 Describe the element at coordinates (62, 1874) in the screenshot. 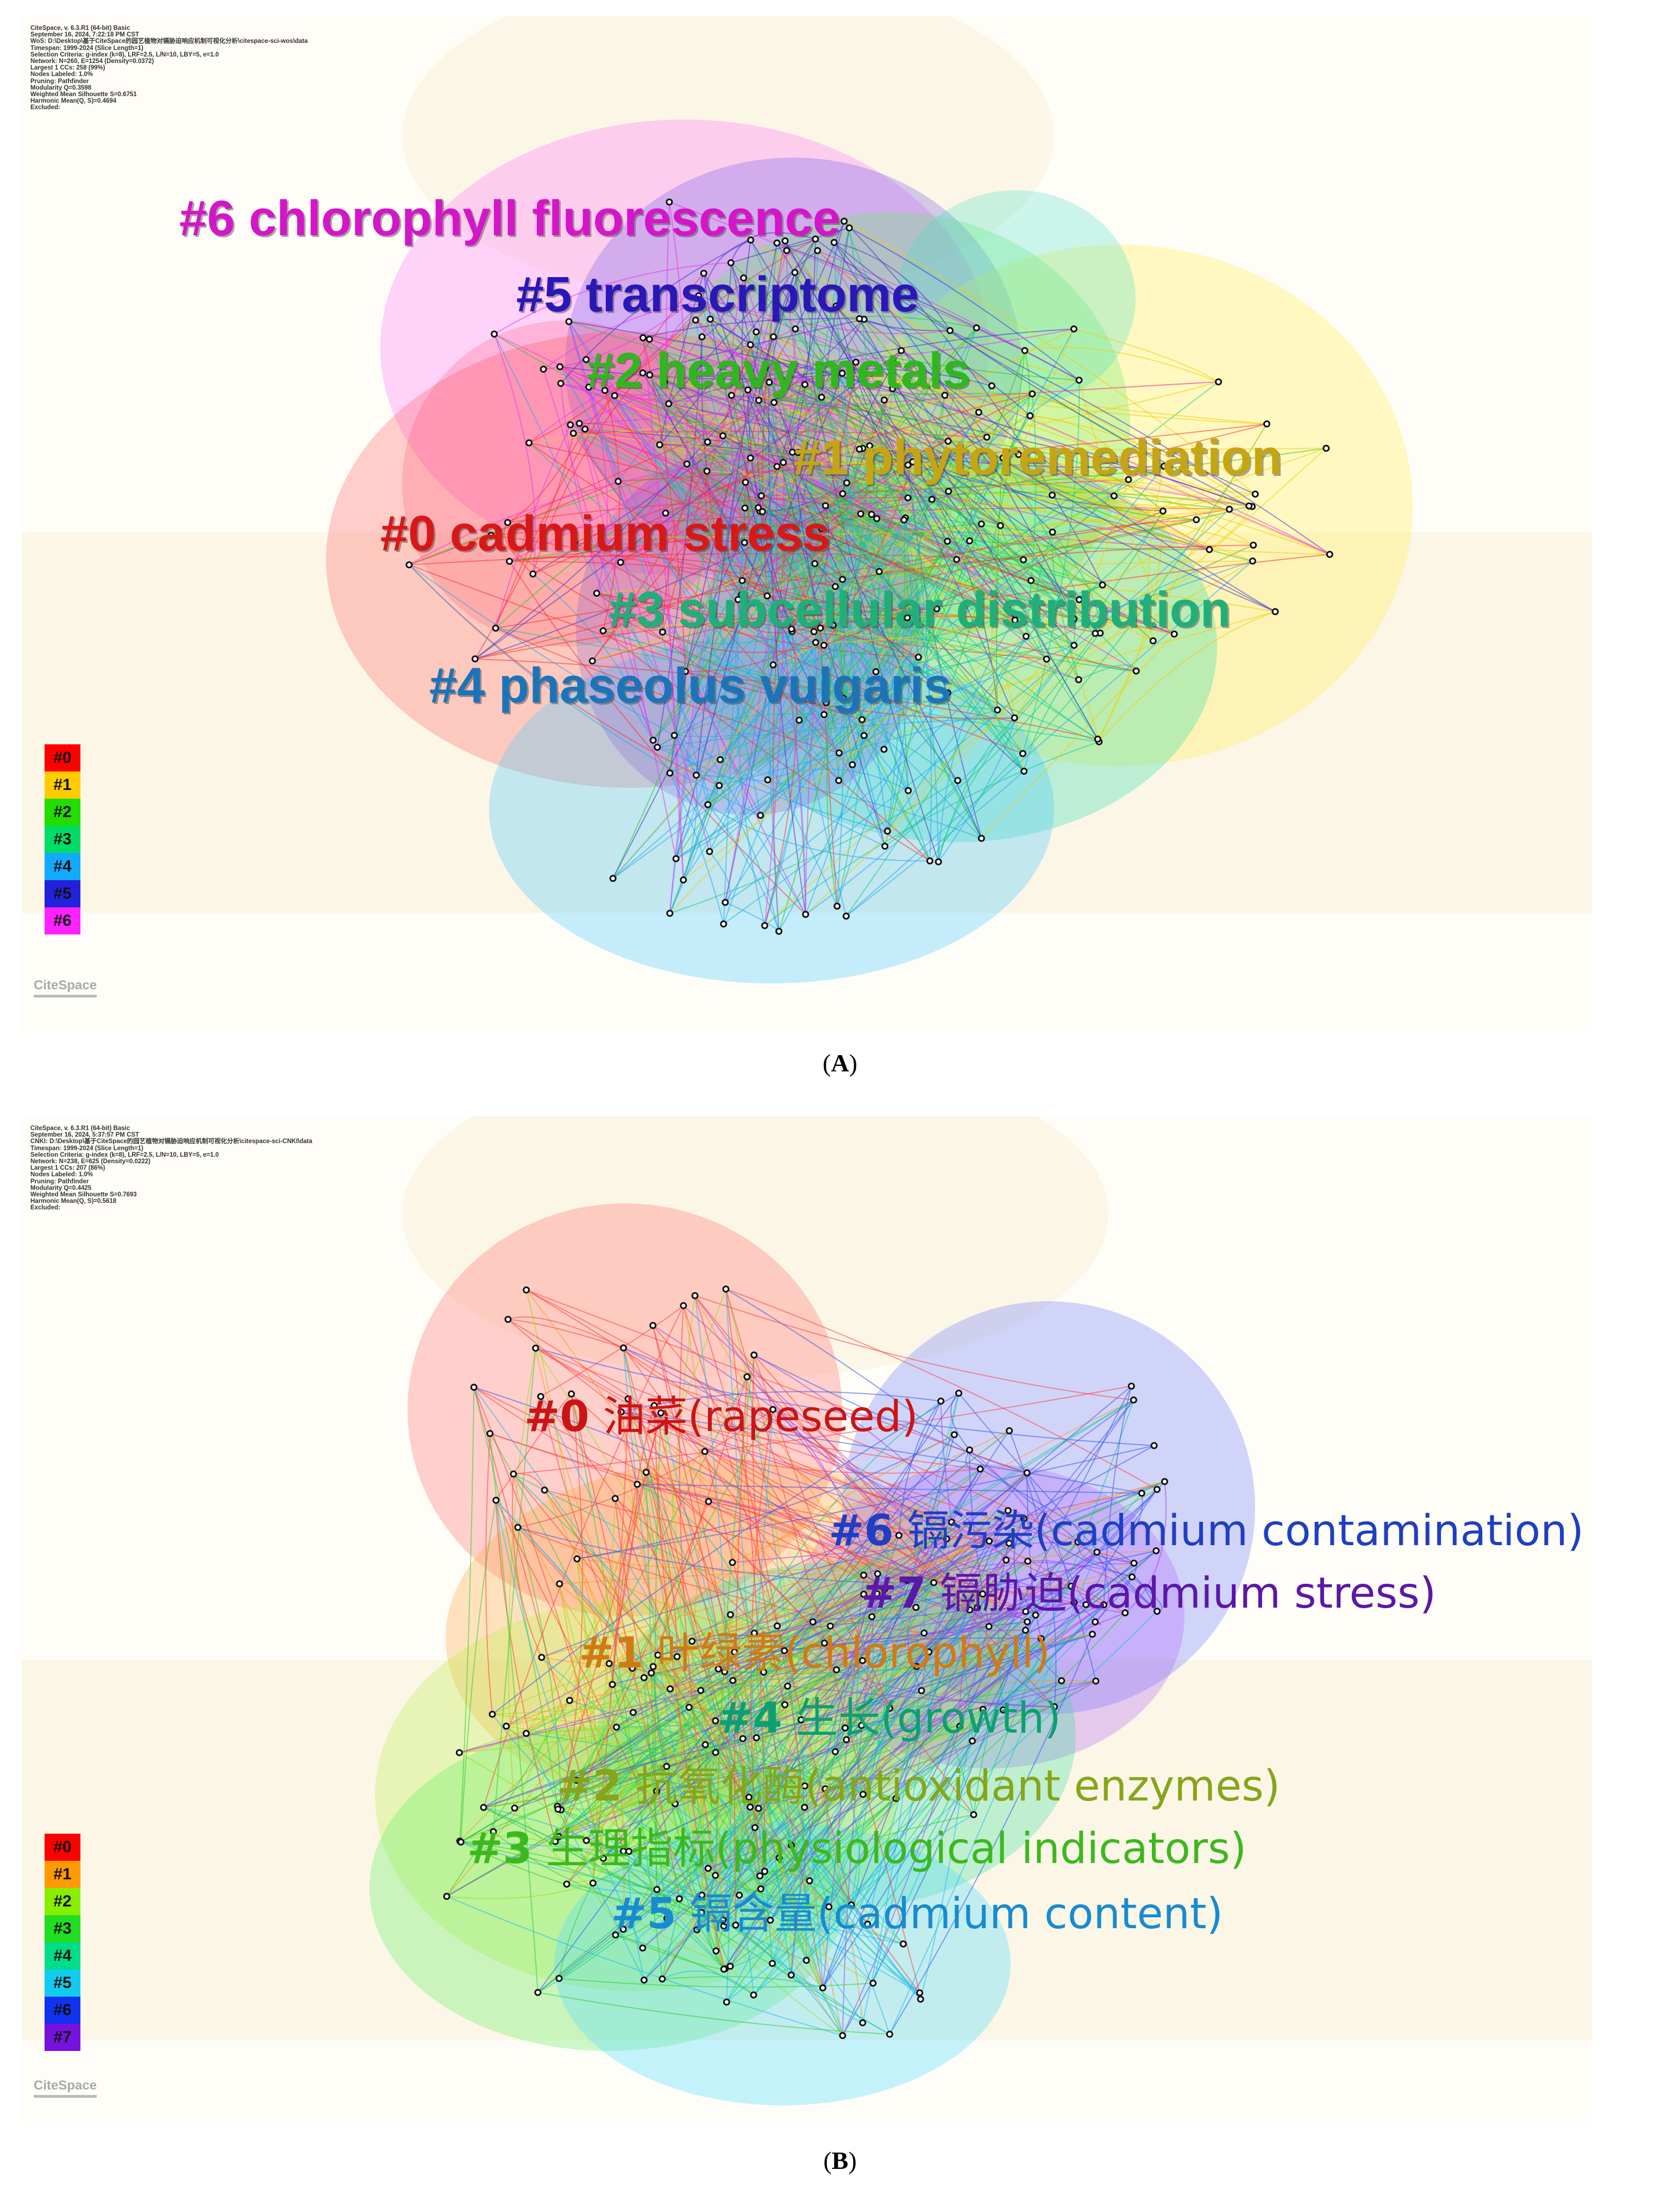

I see `legend-swatch: #1` at that location.